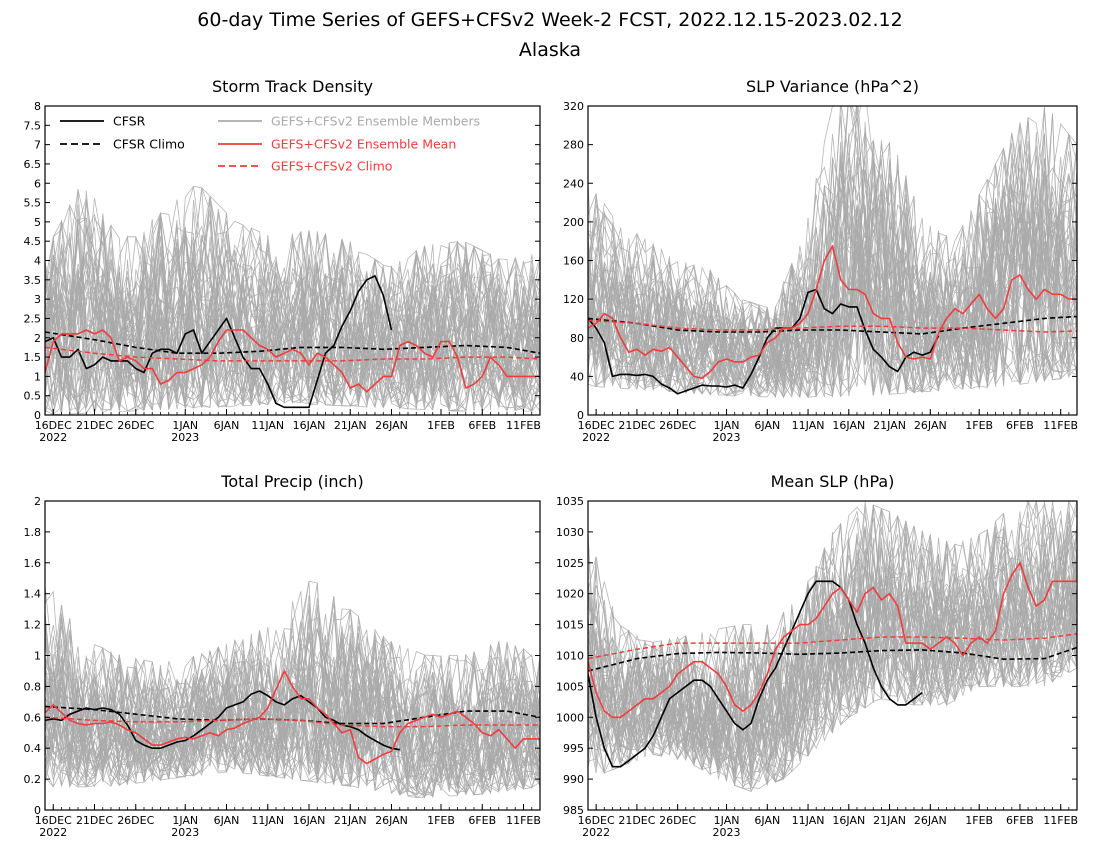 This screenshot has width=1100, height=850. I want to click on y-tick-label: 4.5, so click(33, 241).